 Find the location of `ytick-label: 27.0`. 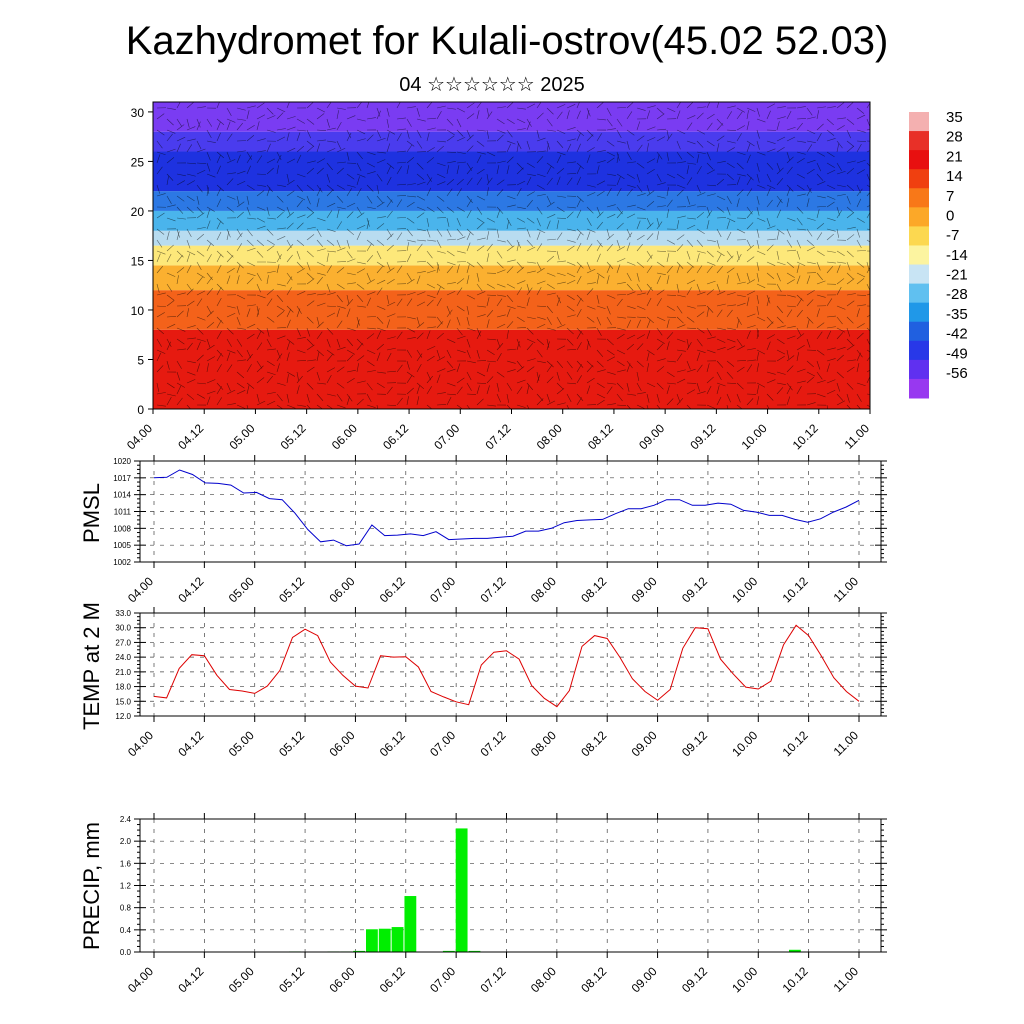

ytick-label: 27.0 is located at coordinates (123, 642).